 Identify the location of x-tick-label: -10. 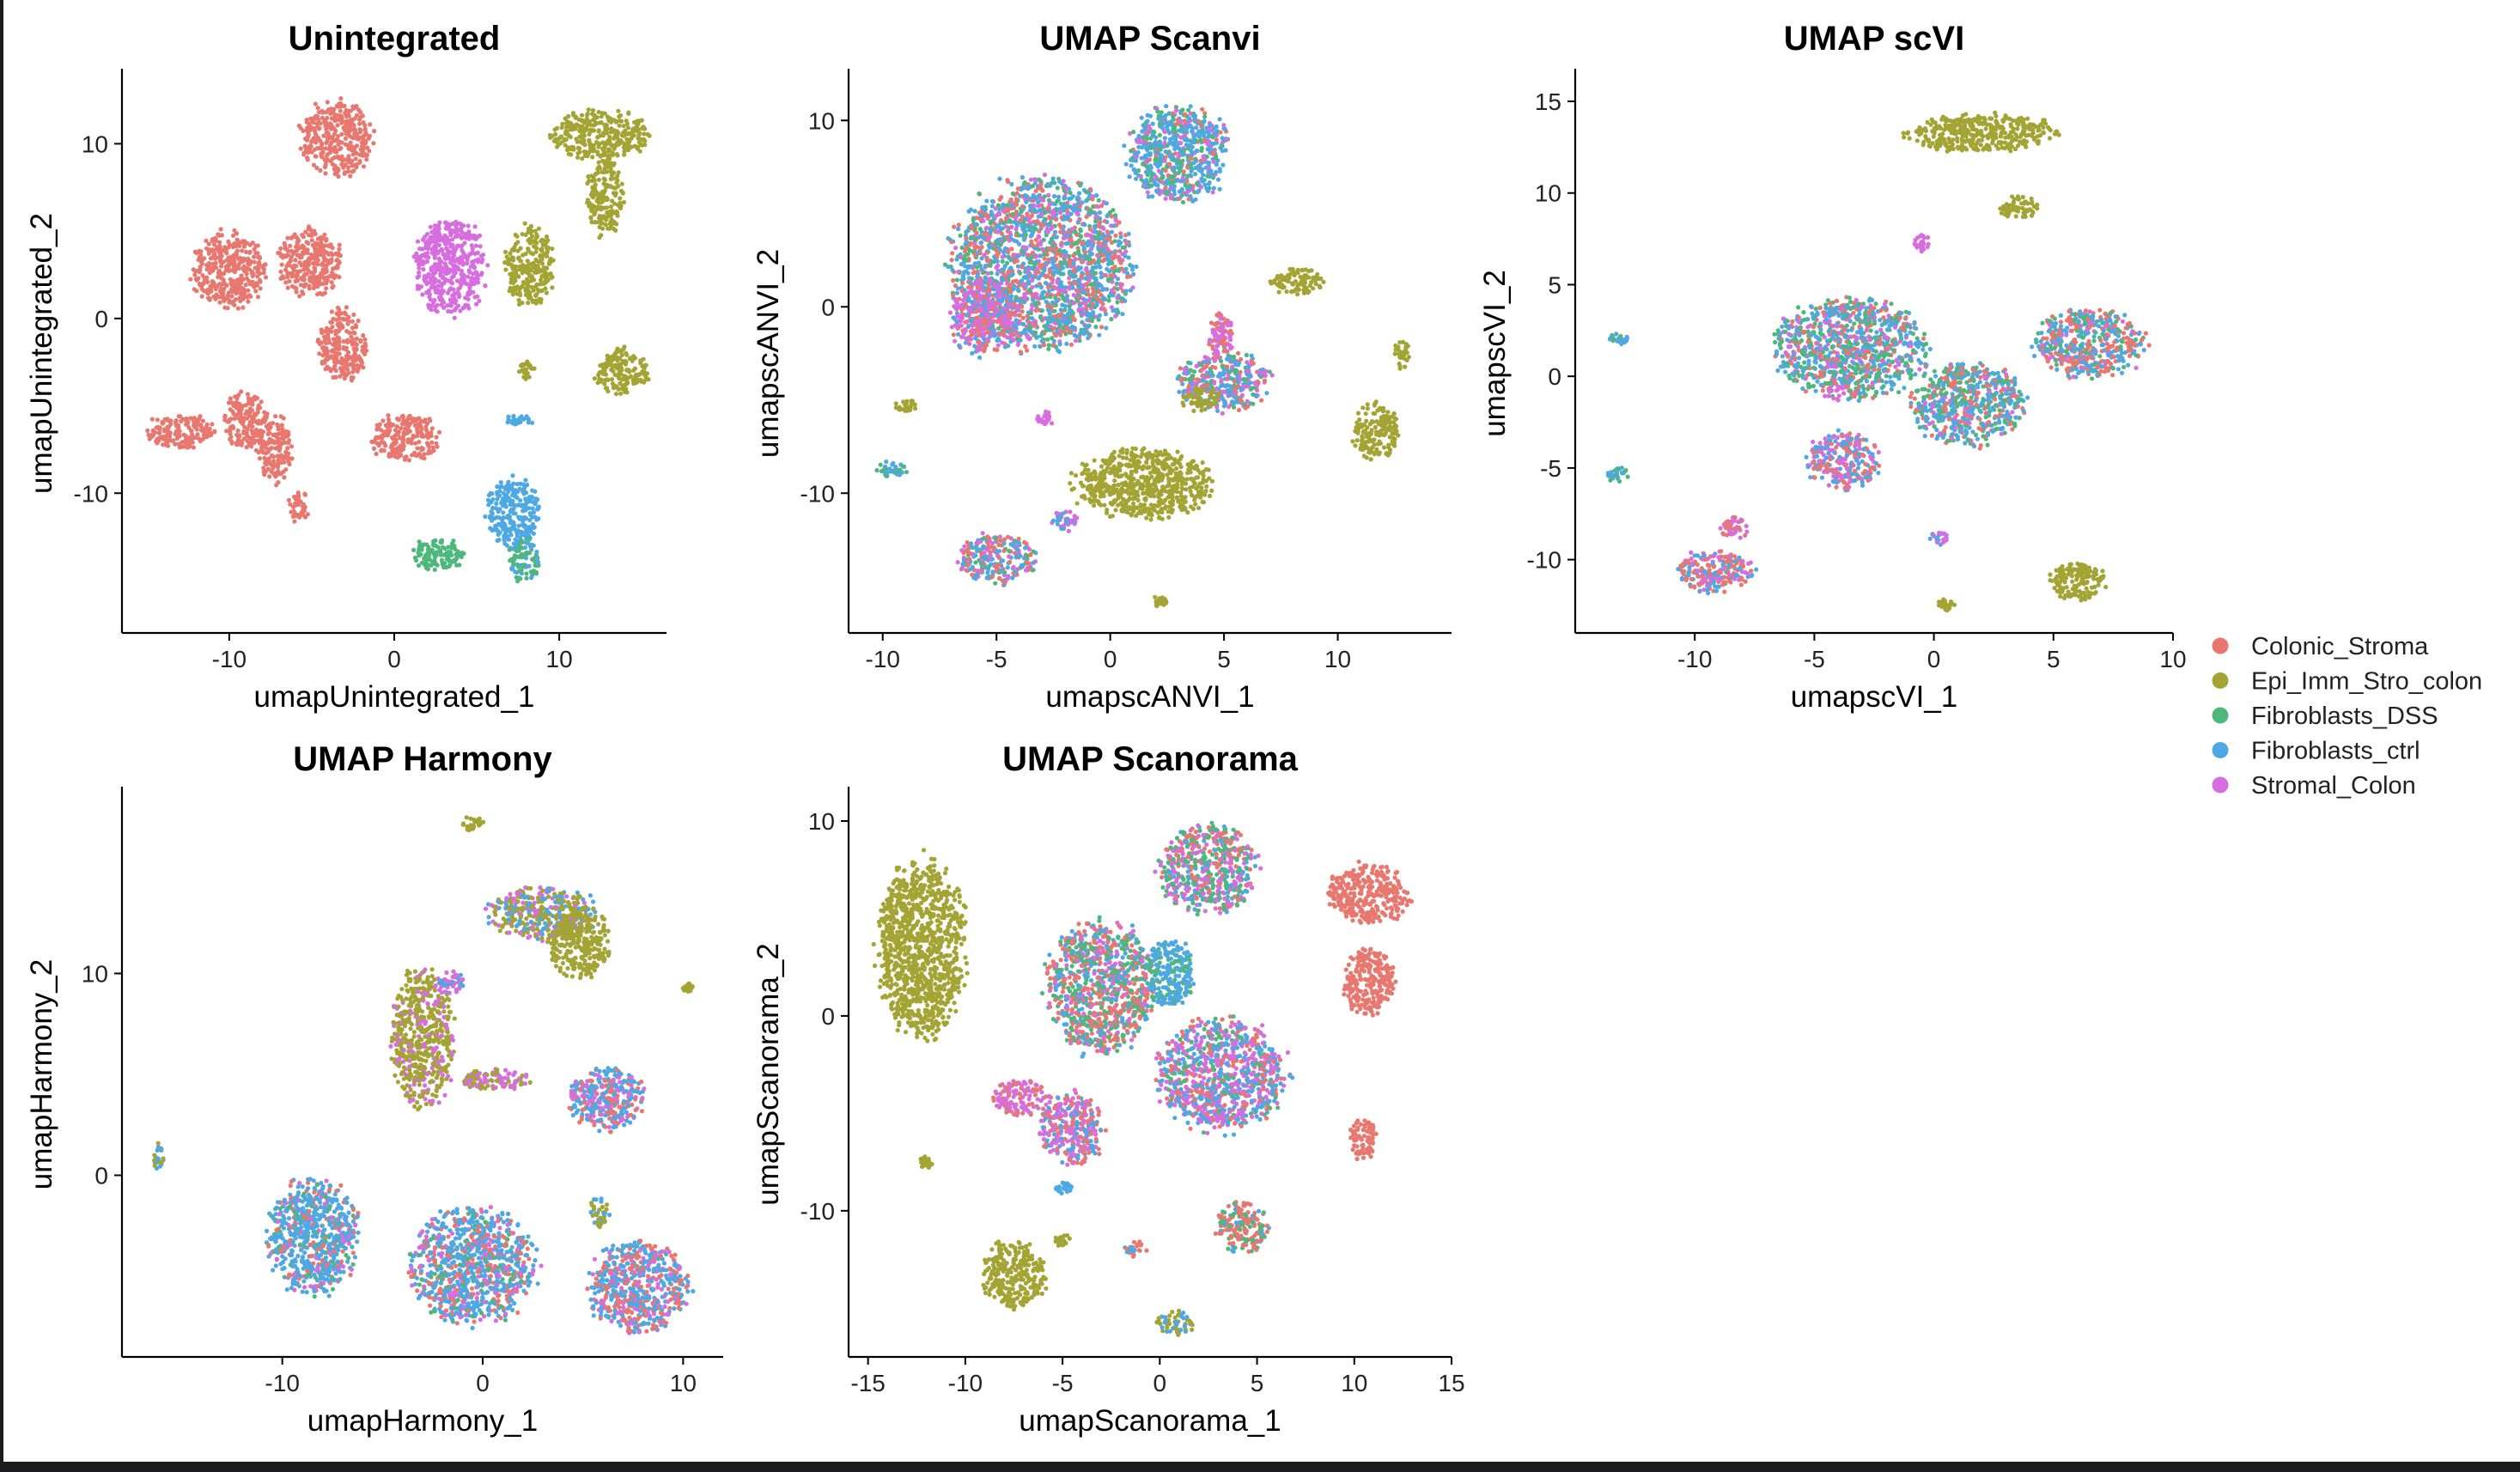
(229, 659).